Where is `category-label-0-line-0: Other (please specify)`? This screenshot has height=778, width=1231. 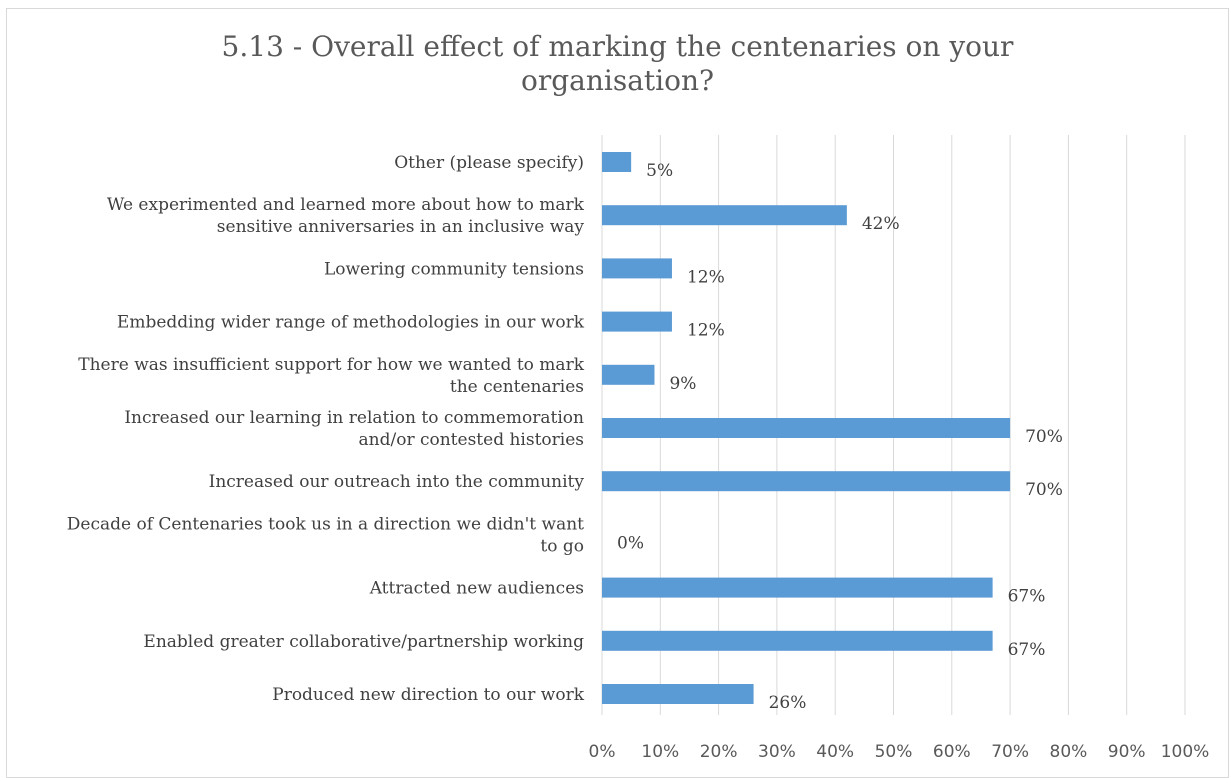 category-label-0-line-0: Other (please specify) is located at coordinates (489, 163).